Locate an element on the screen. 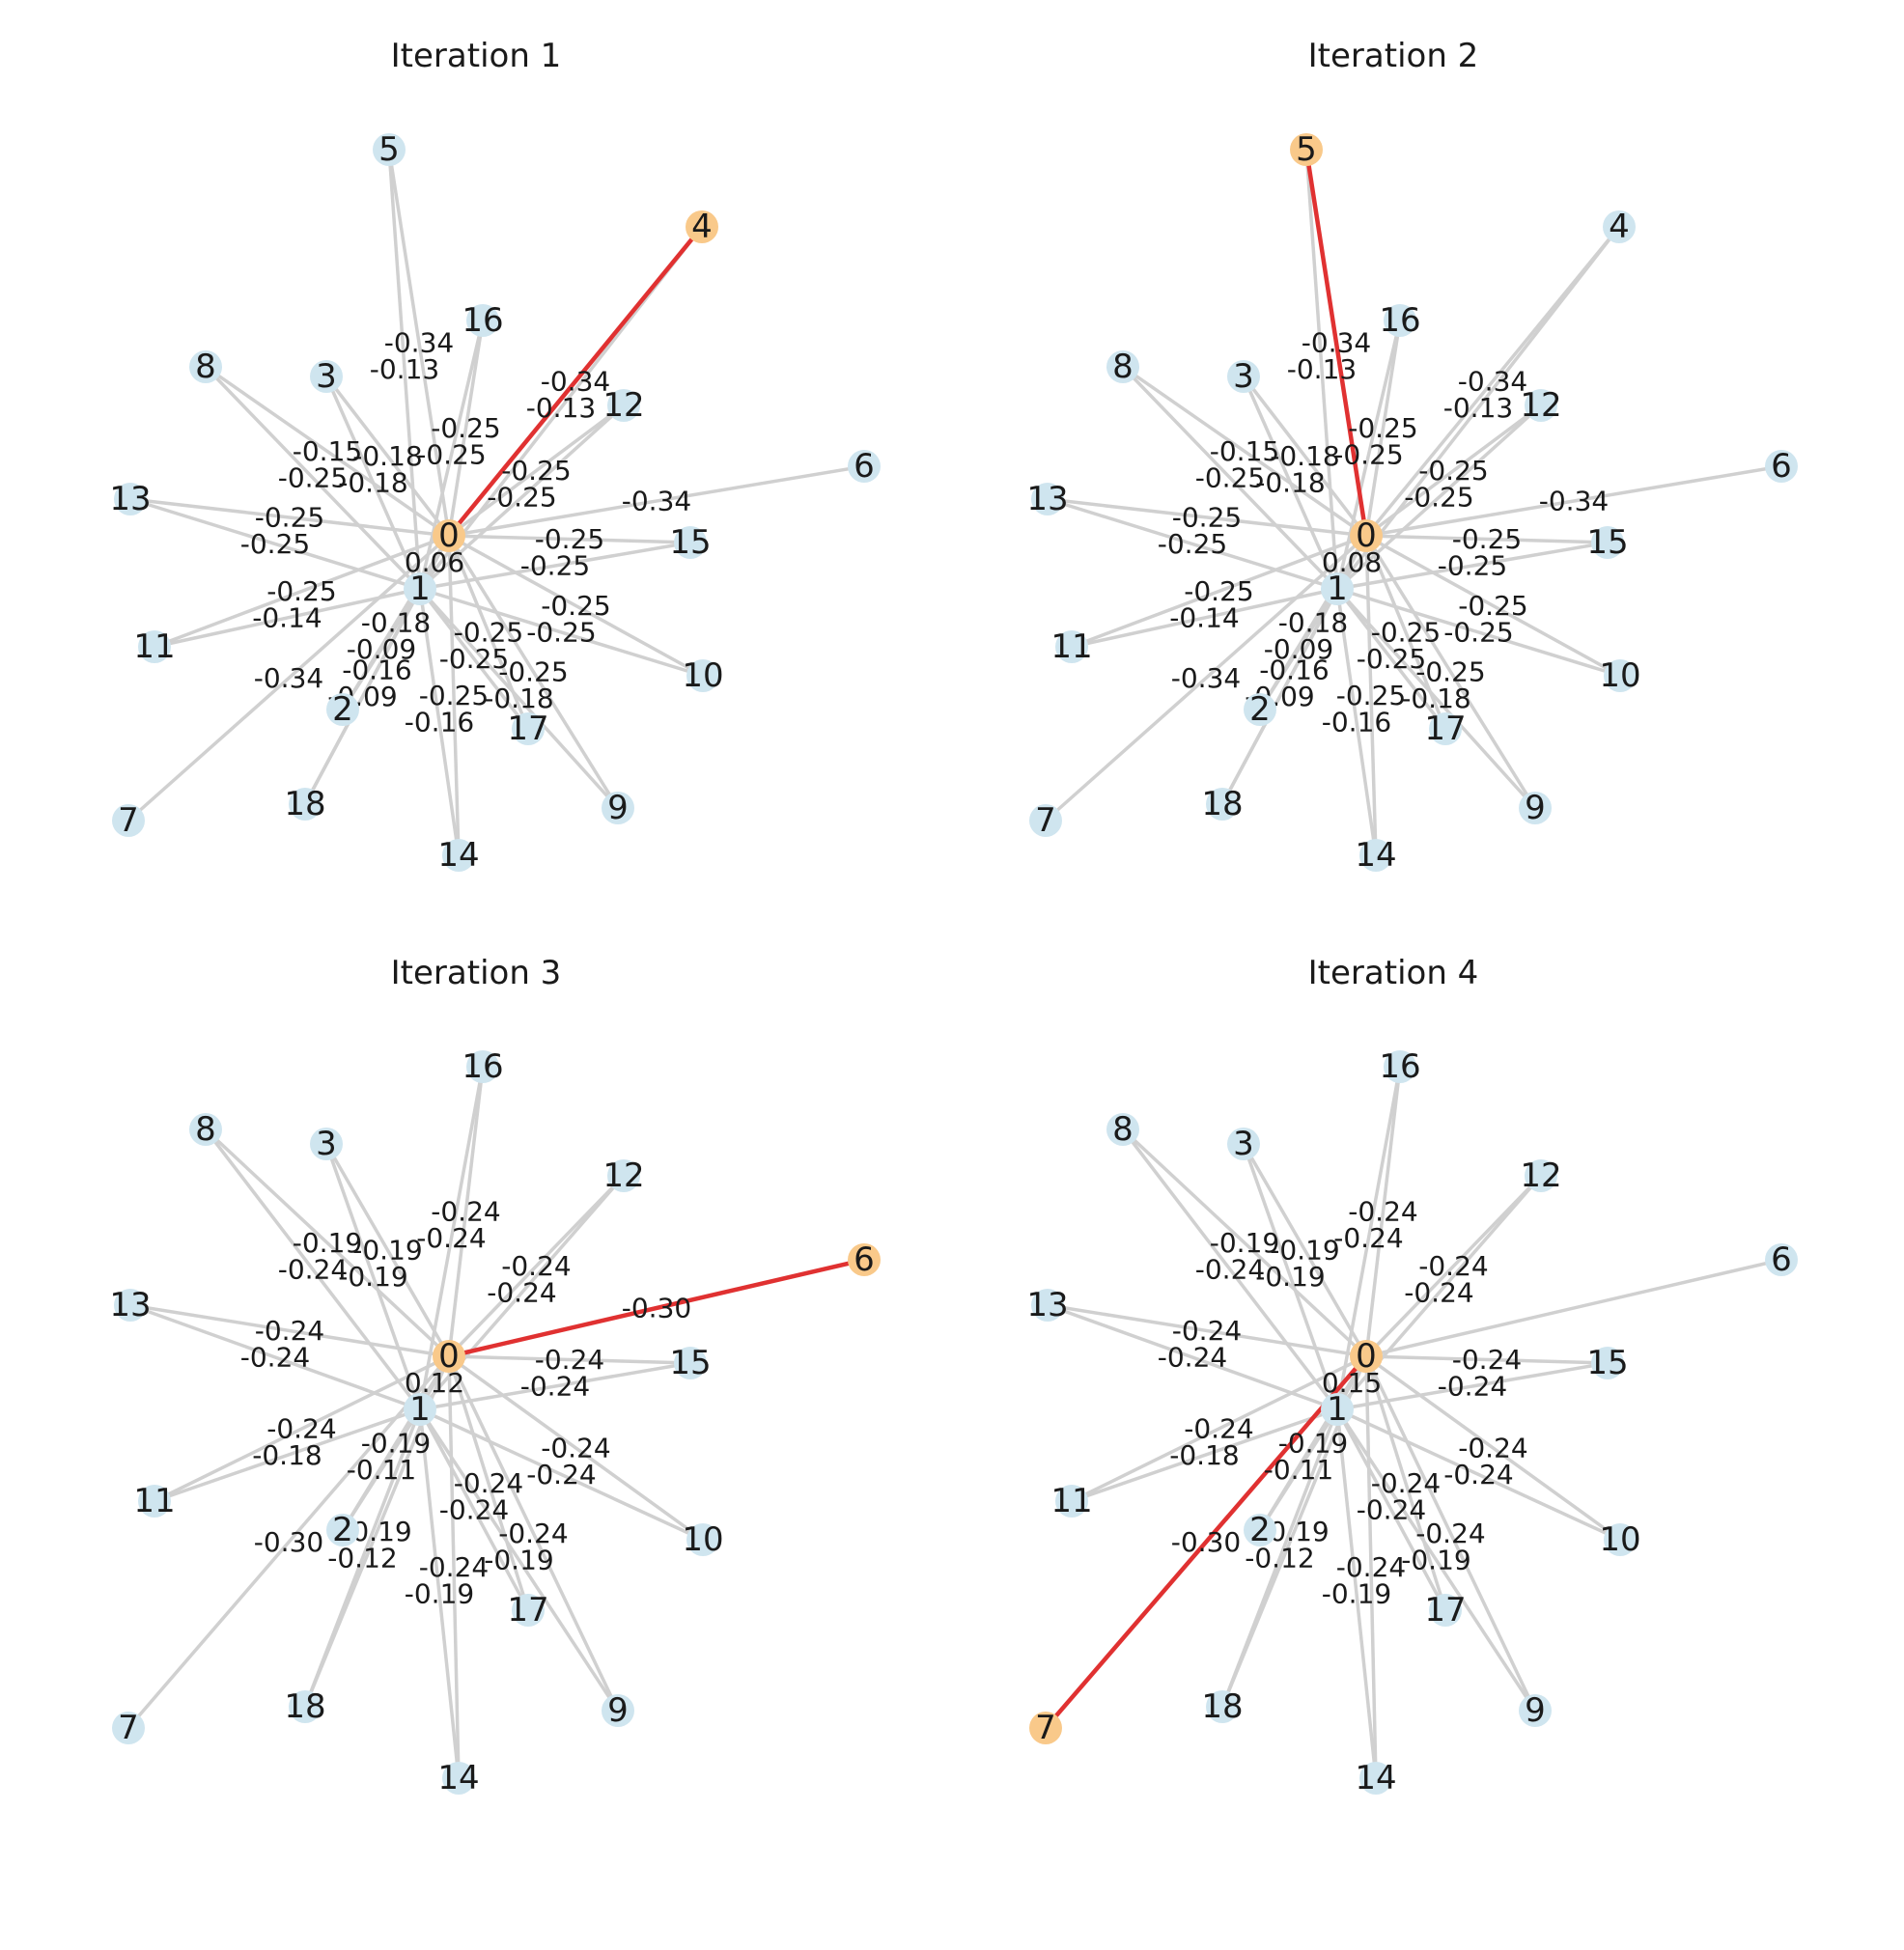 This screenshot has width=1904, height=1950. edge-label-0-2: -0.18 is located at coordinates (1313, 623).